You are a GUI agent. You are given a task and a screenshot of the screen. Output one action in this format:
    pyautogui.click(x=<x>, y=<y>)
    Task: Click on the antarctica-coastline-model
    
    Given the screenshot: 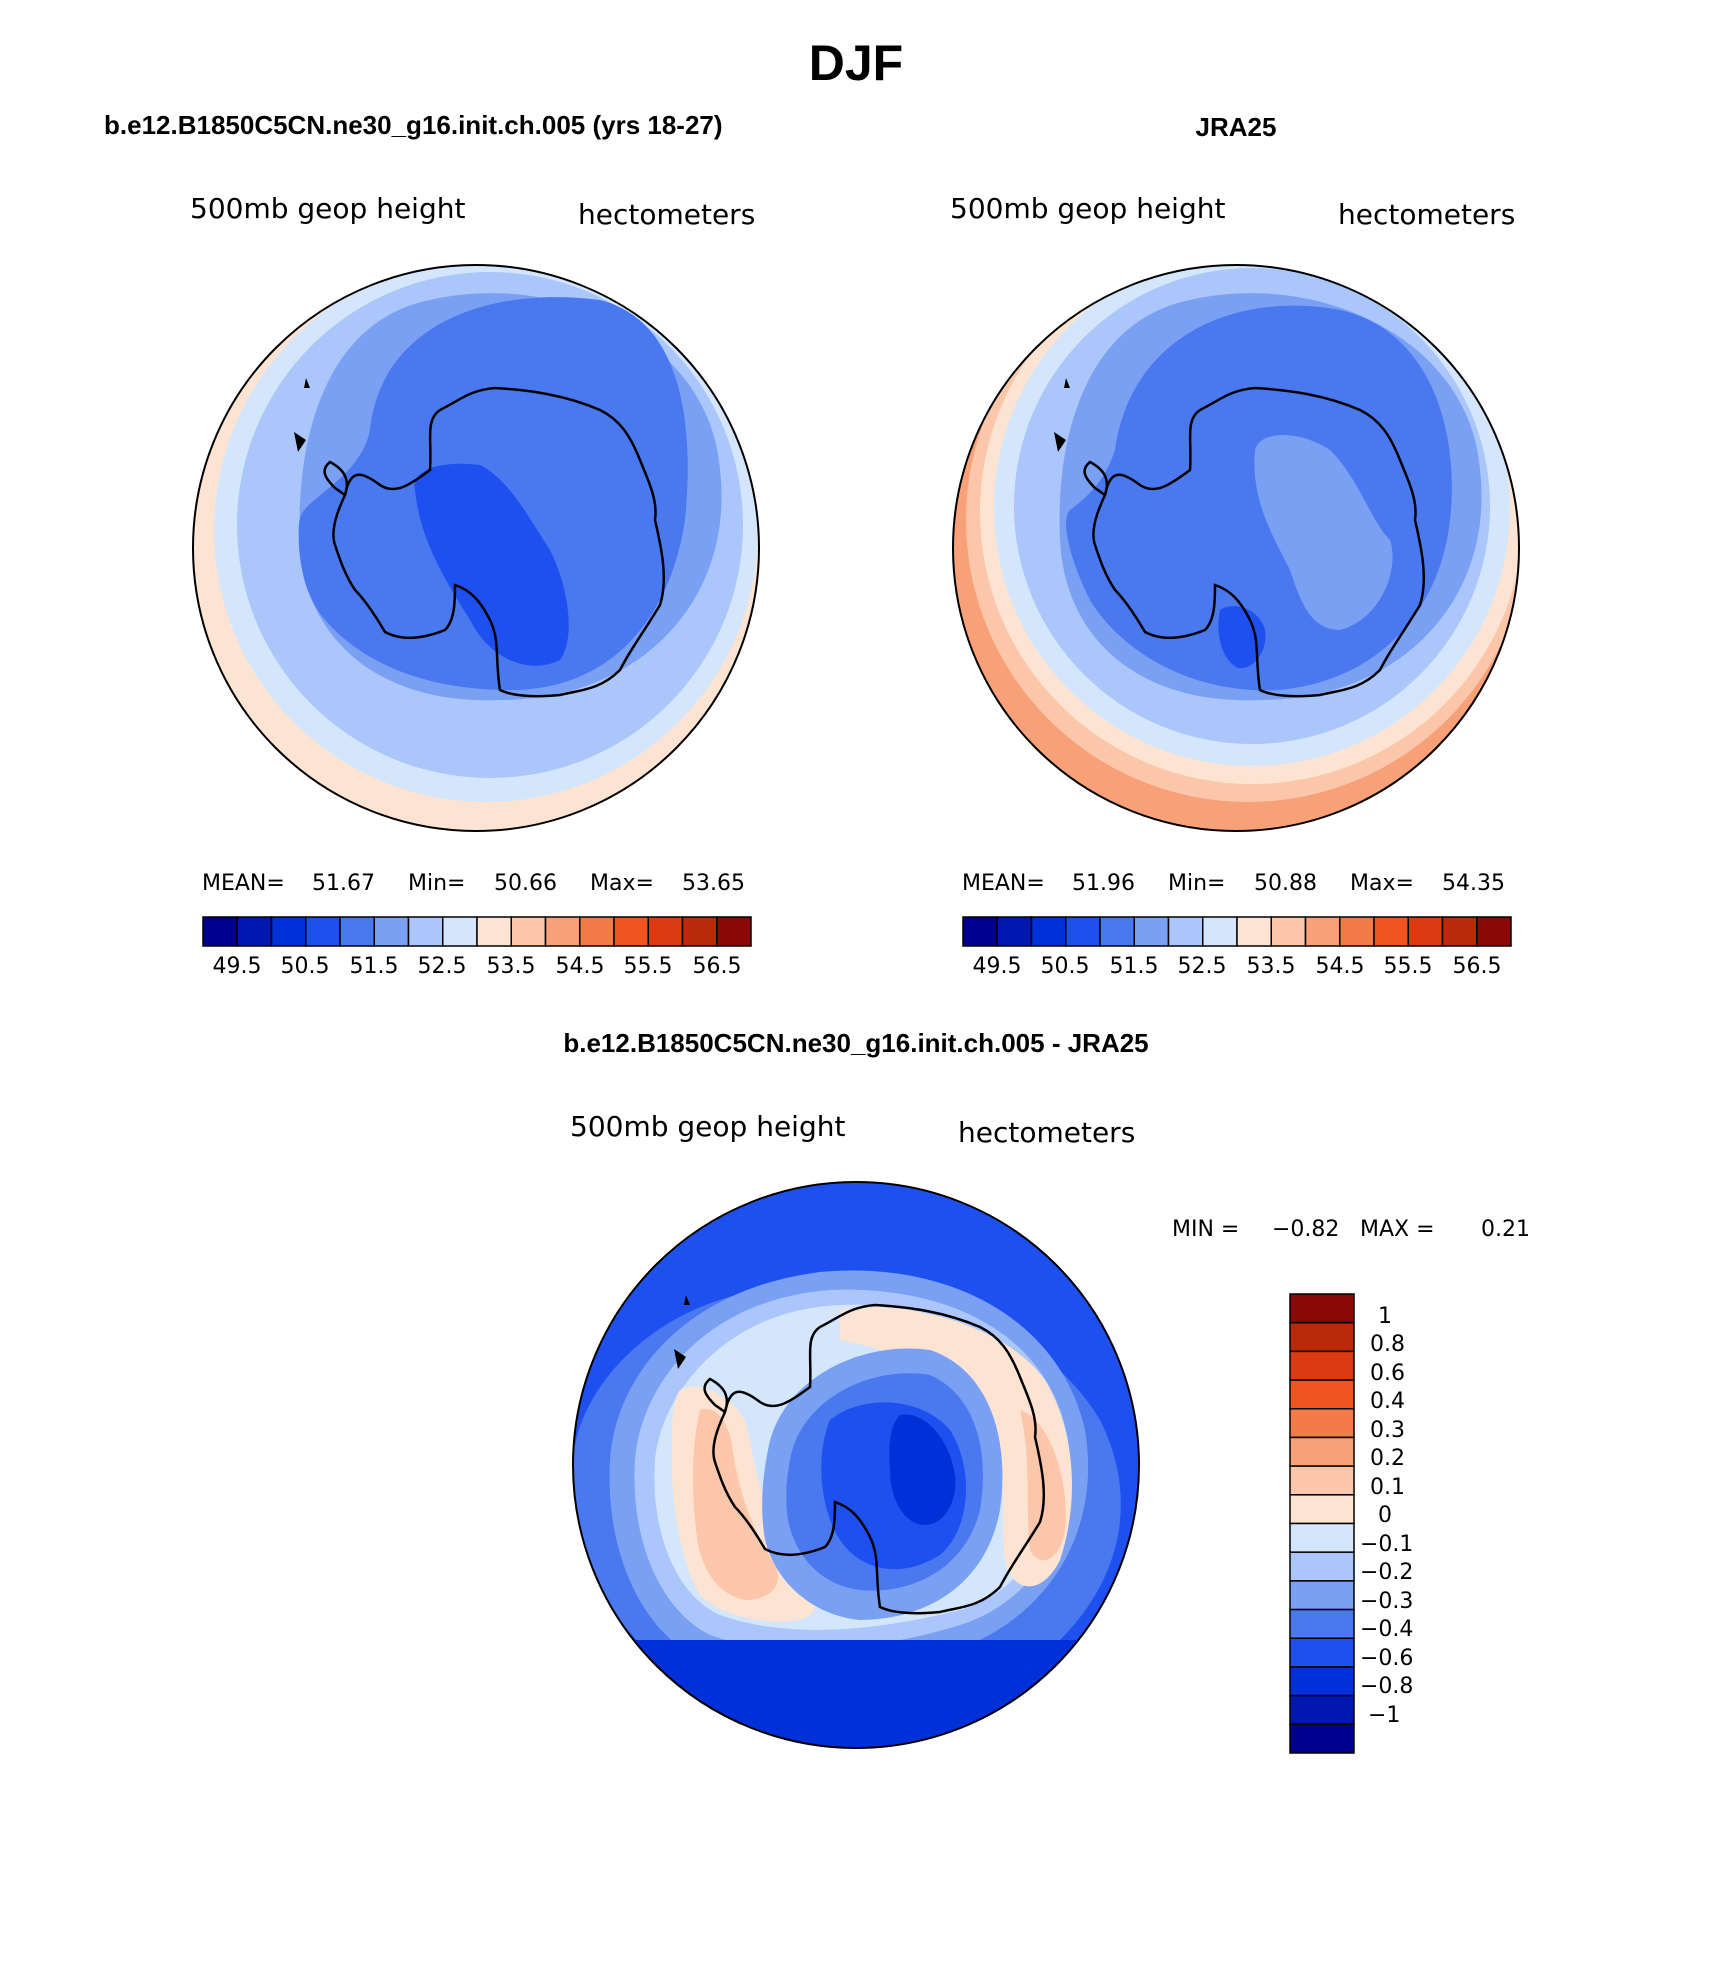 What is the action you would take?
    pyautogui.click(x=494, y=542)
    